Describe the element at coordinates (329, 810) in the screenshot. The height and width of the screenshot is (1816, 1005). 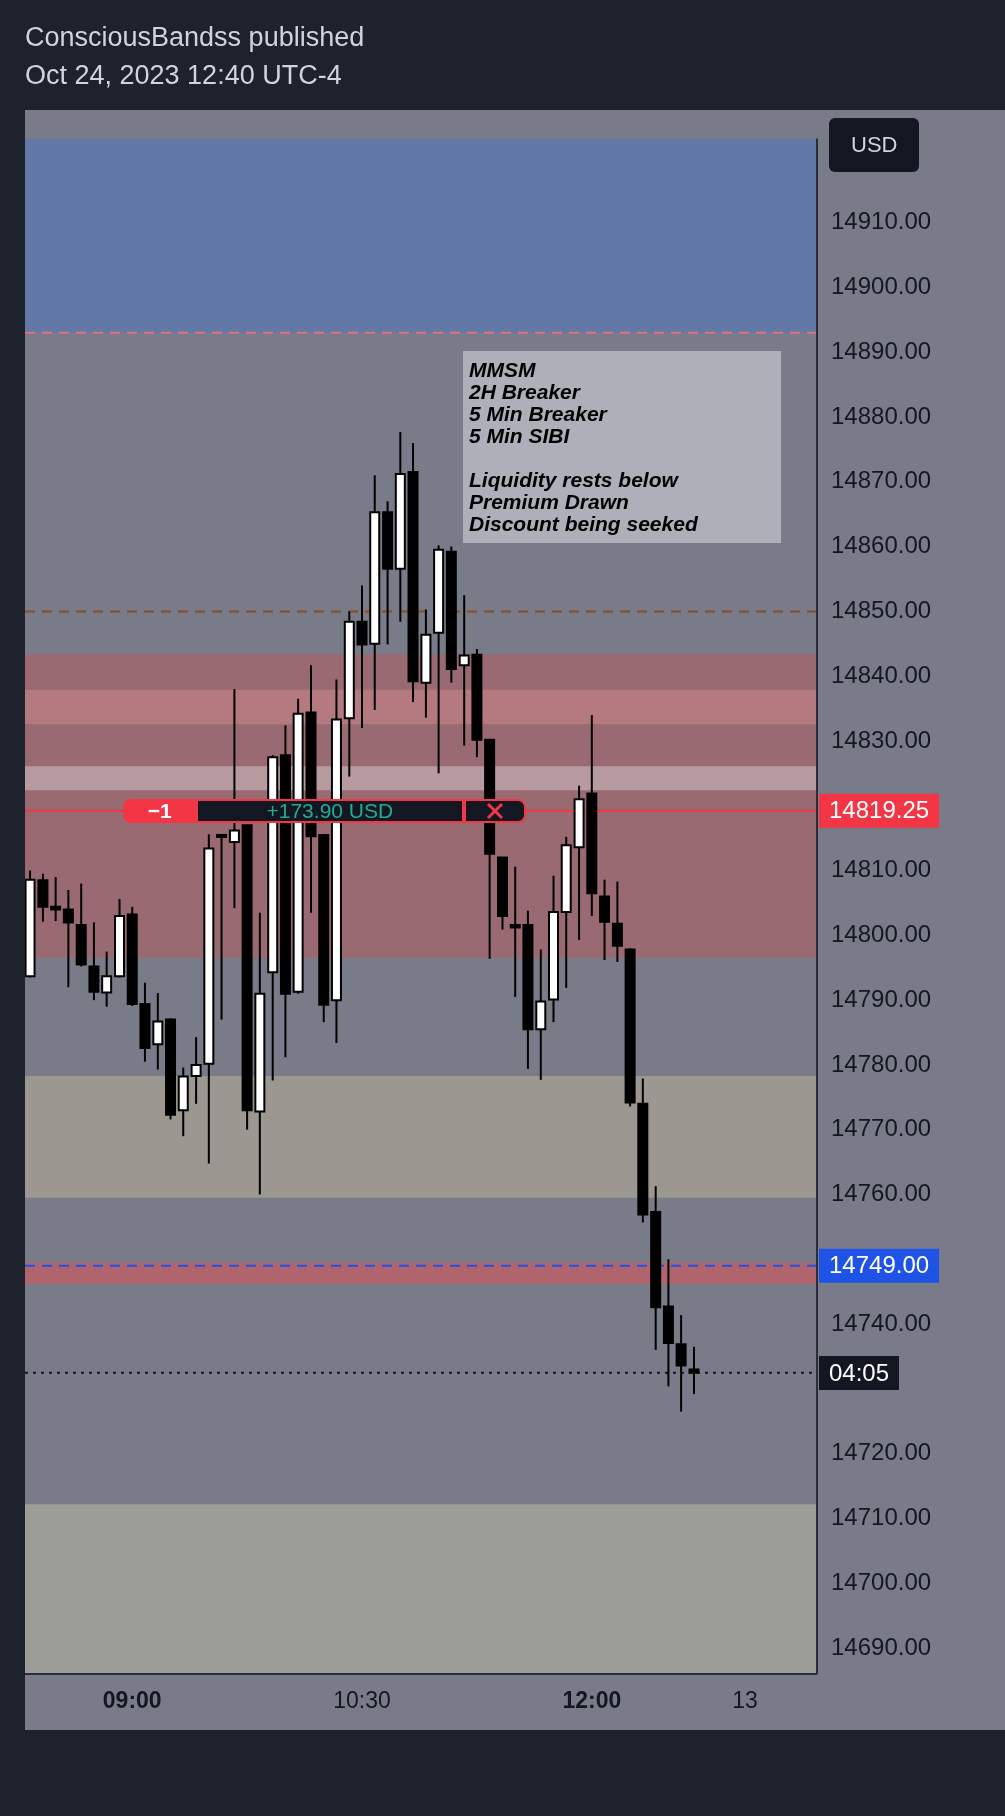
I see `profit-box: +173.90 USD` at that location.